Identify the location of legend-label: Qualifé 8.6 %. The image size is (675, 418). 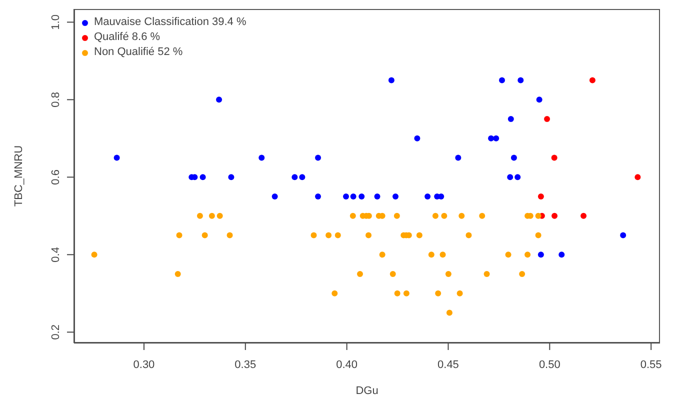
(127, 37).